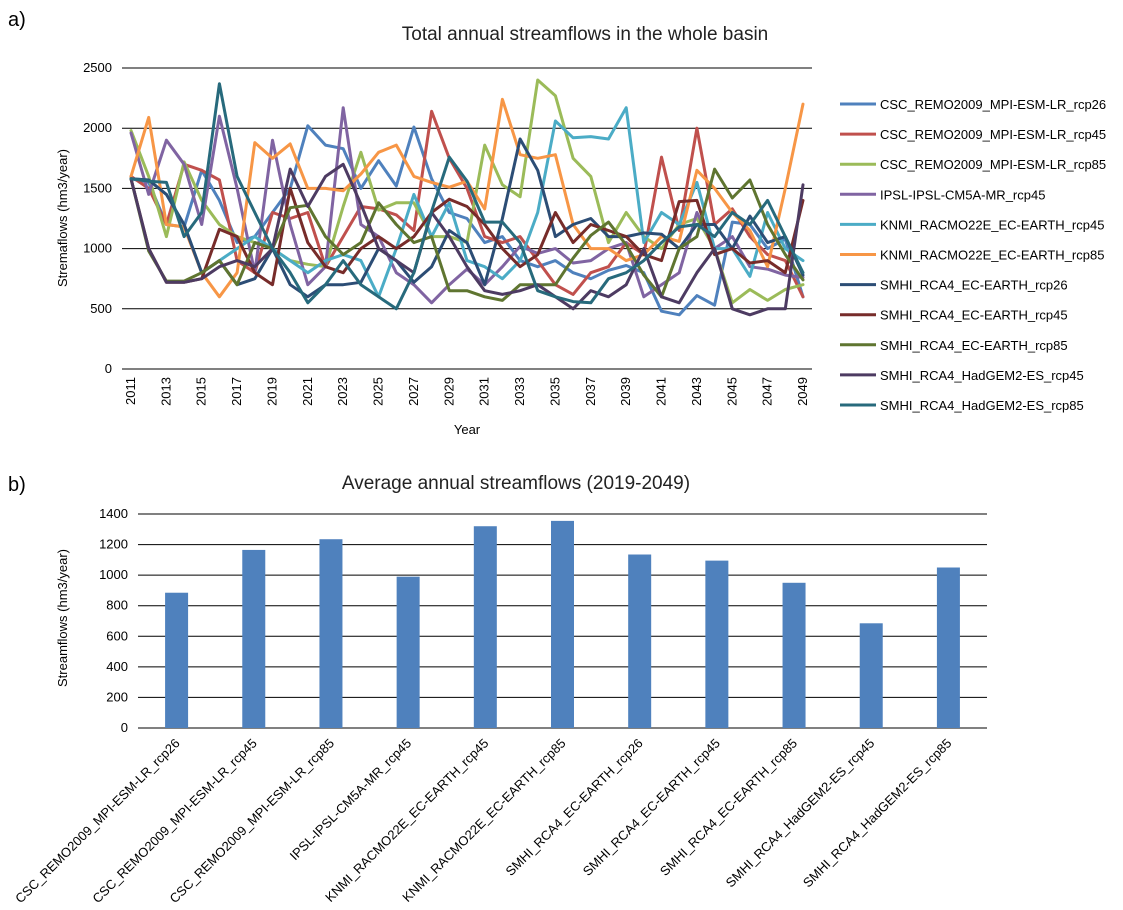  What do you see at coordinates (97, 218) in the screenshot?
I see `line-chart-y-ticks: 0 500 1000 1500 2000 2500` at bounding box center [97, 218].